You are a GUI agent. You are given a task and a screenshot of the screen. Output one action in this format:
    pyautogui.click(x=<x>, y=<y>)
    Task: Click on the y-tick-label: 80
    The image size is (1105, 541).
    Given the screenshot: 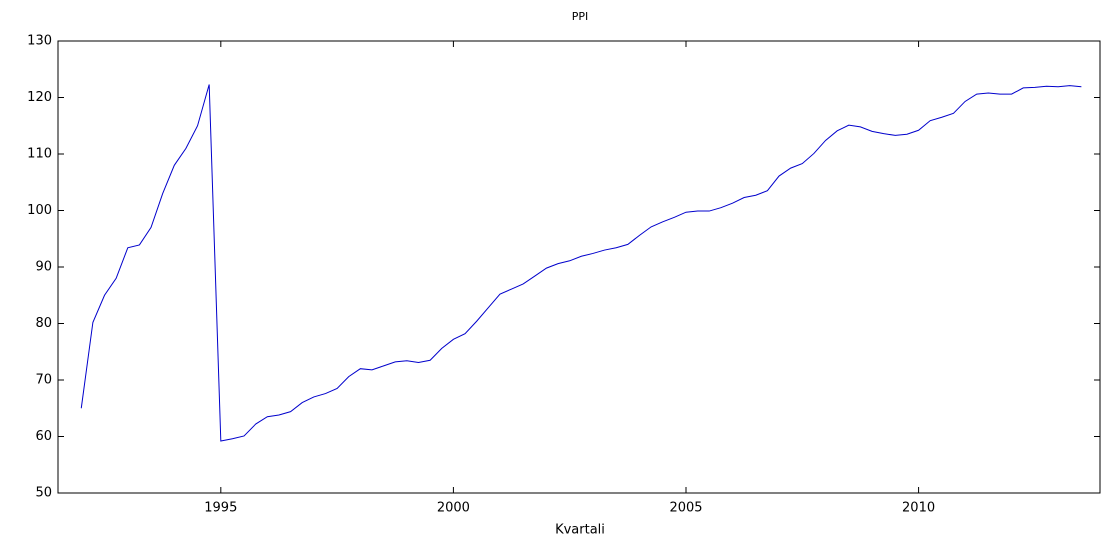 What is the action you would take?
    pyautogui.click(x=43, y=323)
    